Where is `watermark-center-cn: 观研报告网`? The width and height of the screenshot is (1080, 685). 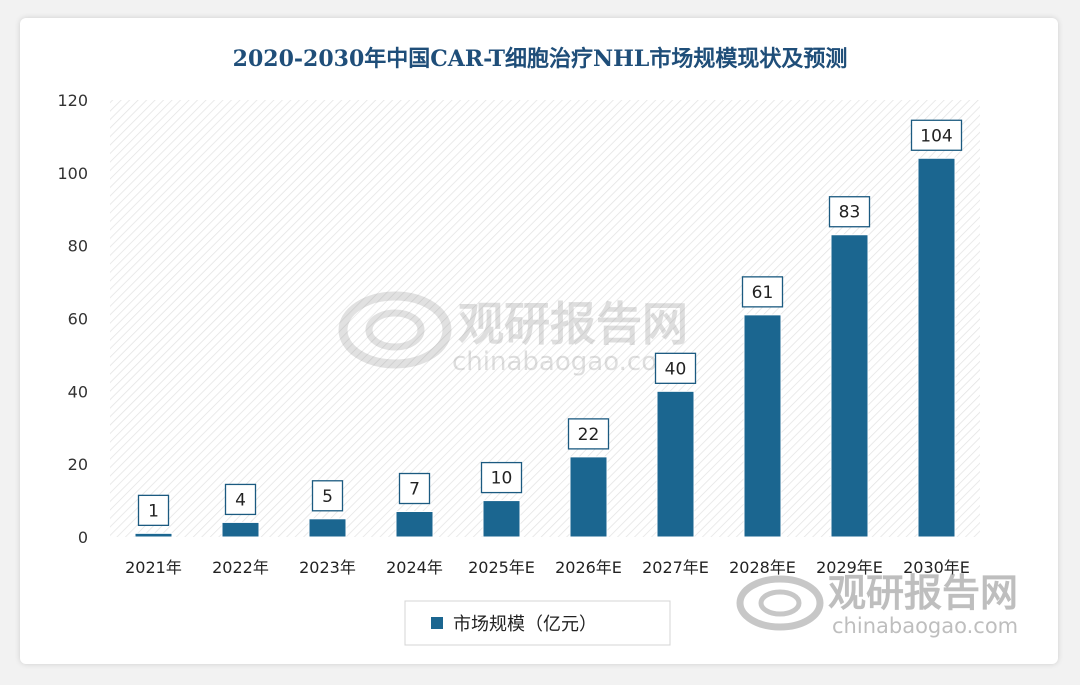 watermark-center-cn: 观研报告网 is located at coordinates (573, 324).